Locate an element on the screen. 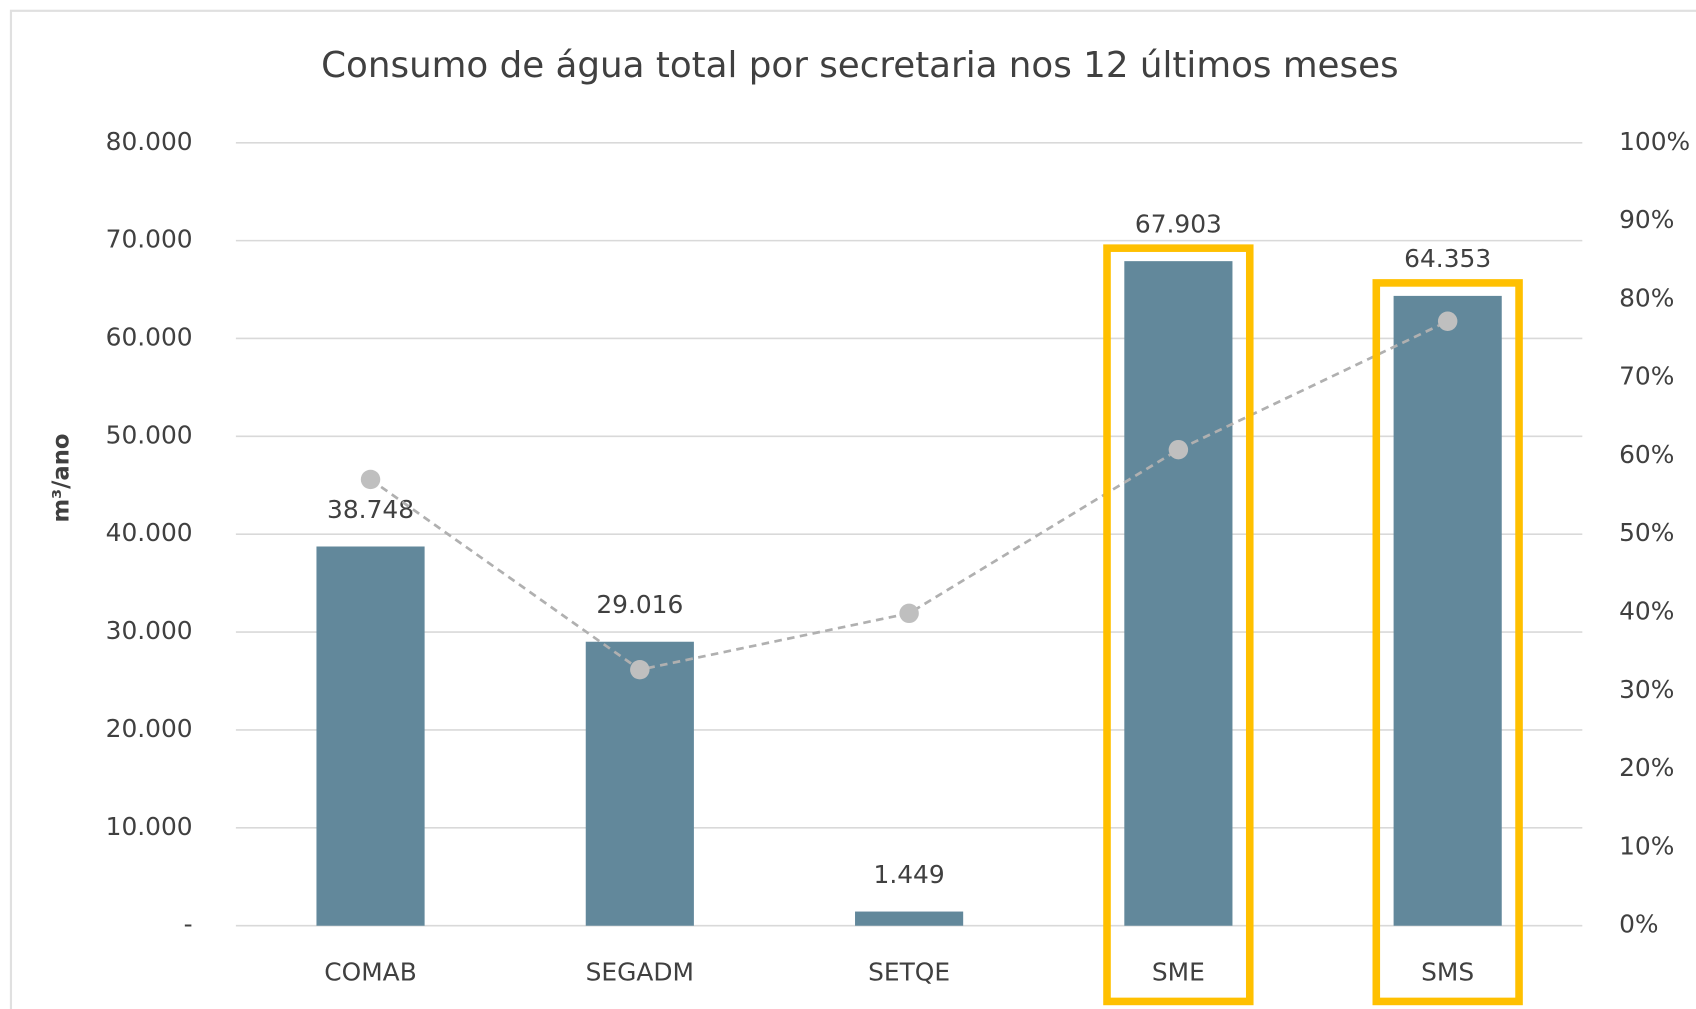 This screenshot has width=1696, height=1009. x-tick-label: SETQE is located at coordinates (909, 971).